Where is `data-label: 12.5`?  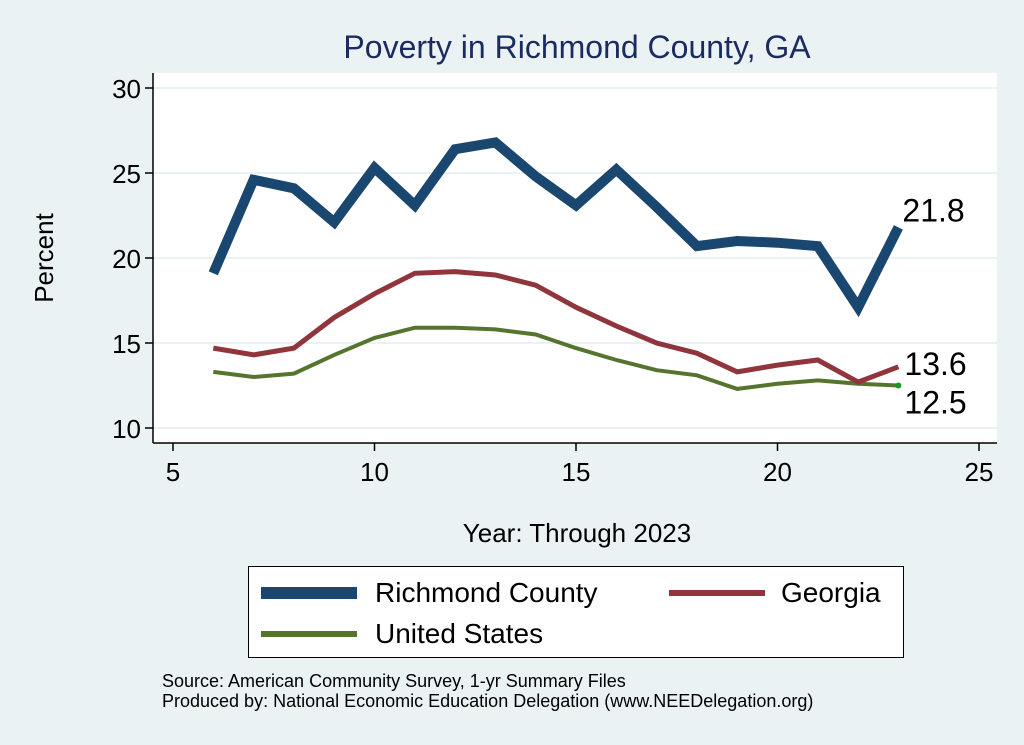
data-label: 12.5 is located at coordinates (935, 403).